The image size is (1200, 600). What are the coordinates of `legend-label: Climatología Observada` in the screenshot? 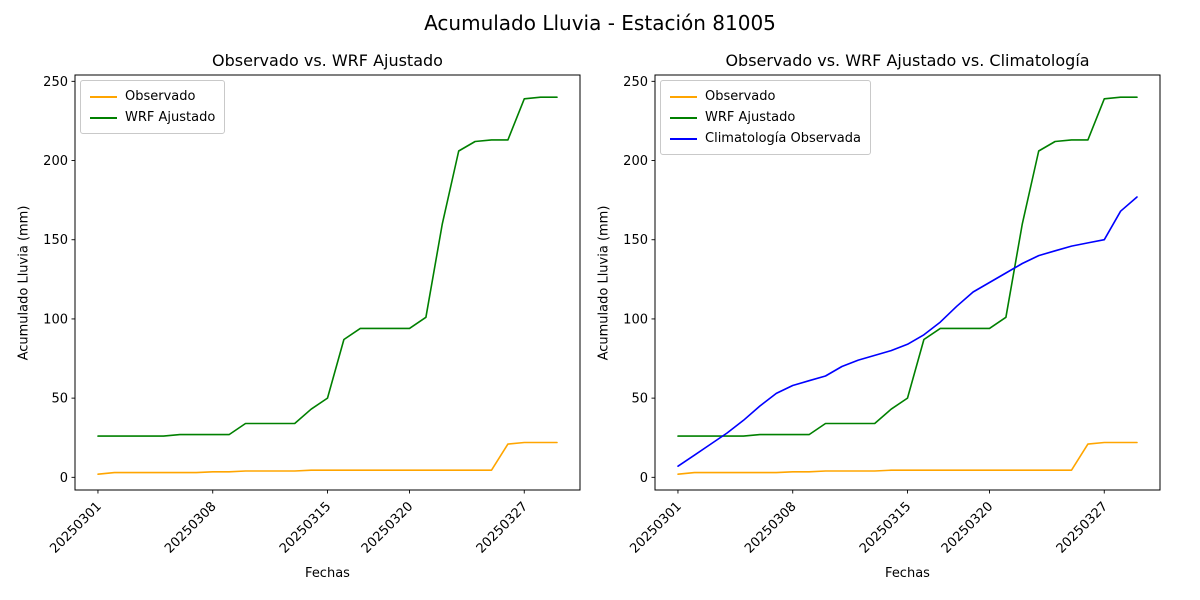 It's located at (783, 138).